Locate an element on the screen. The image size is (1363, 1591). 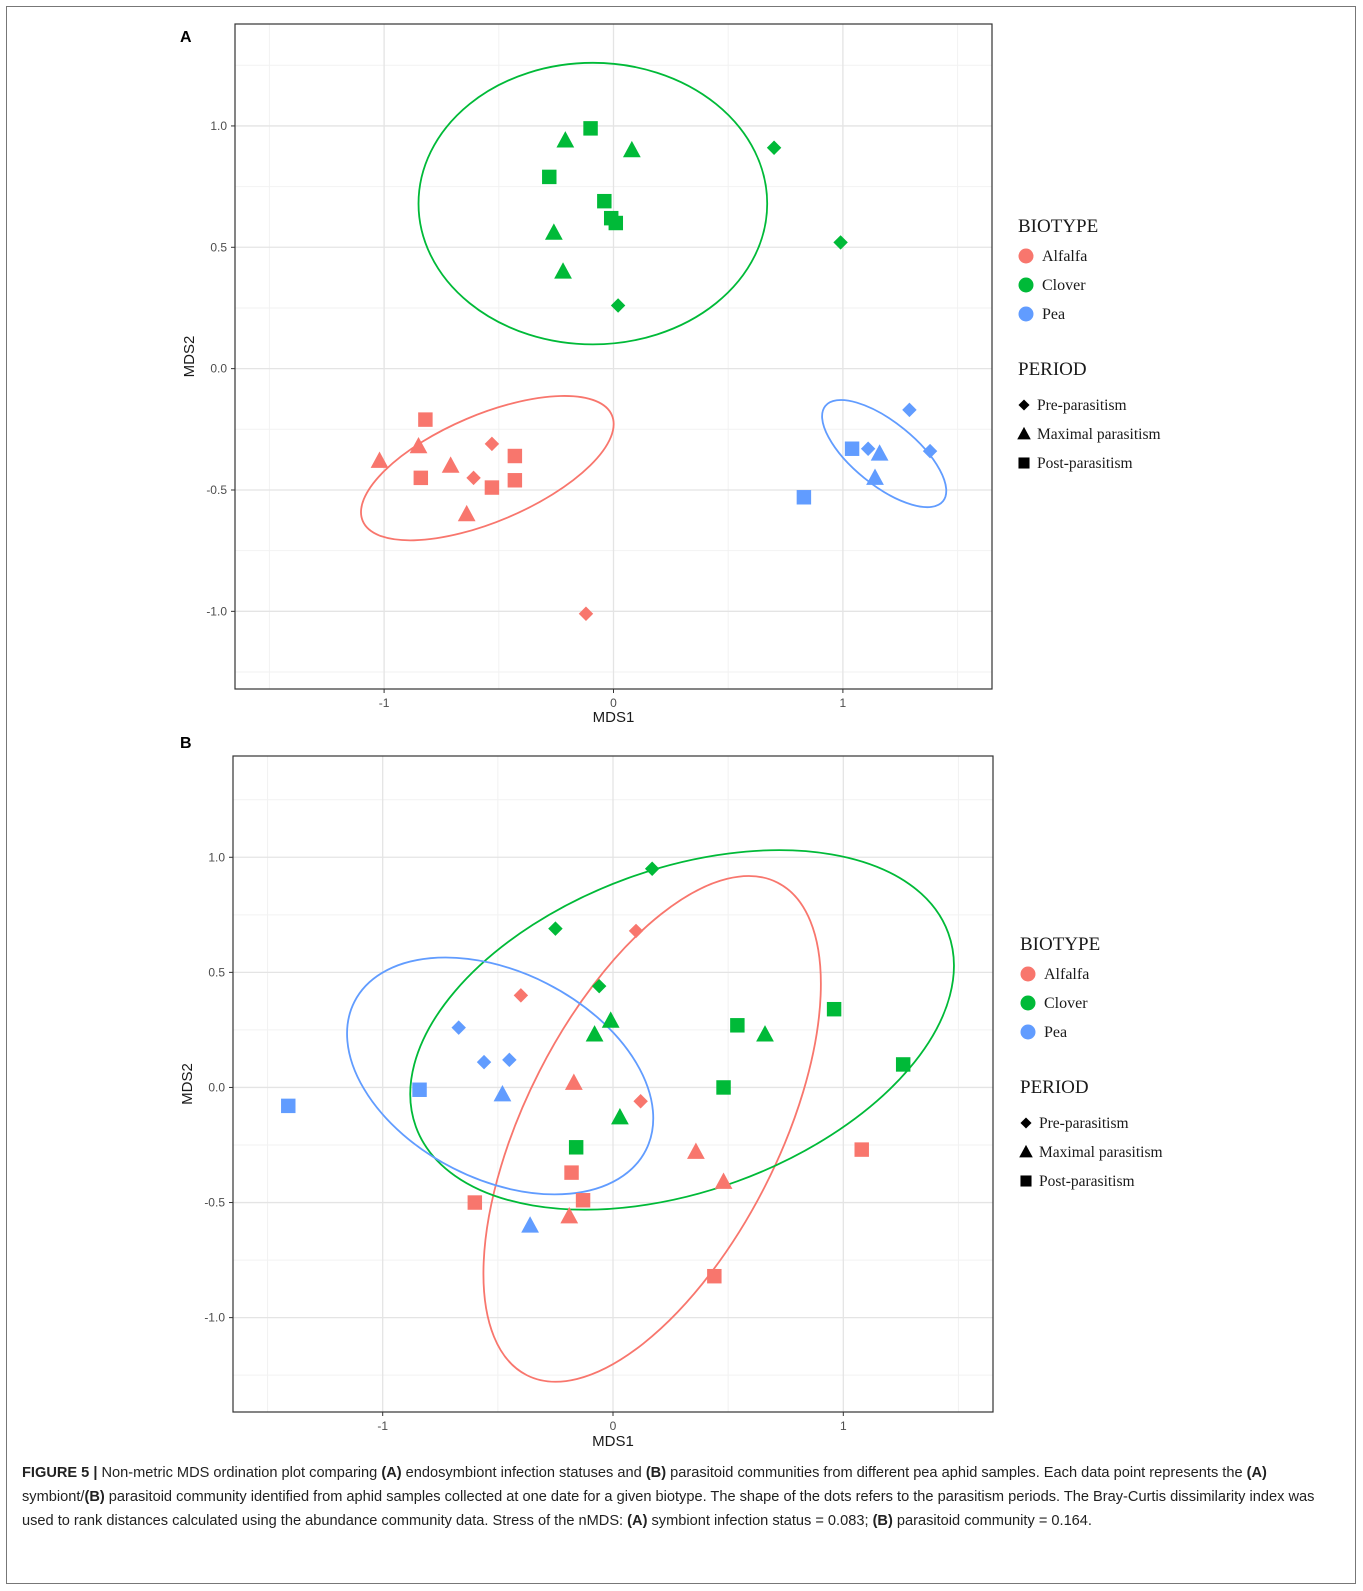
panel-label: B is located at coordinates (186, 743).